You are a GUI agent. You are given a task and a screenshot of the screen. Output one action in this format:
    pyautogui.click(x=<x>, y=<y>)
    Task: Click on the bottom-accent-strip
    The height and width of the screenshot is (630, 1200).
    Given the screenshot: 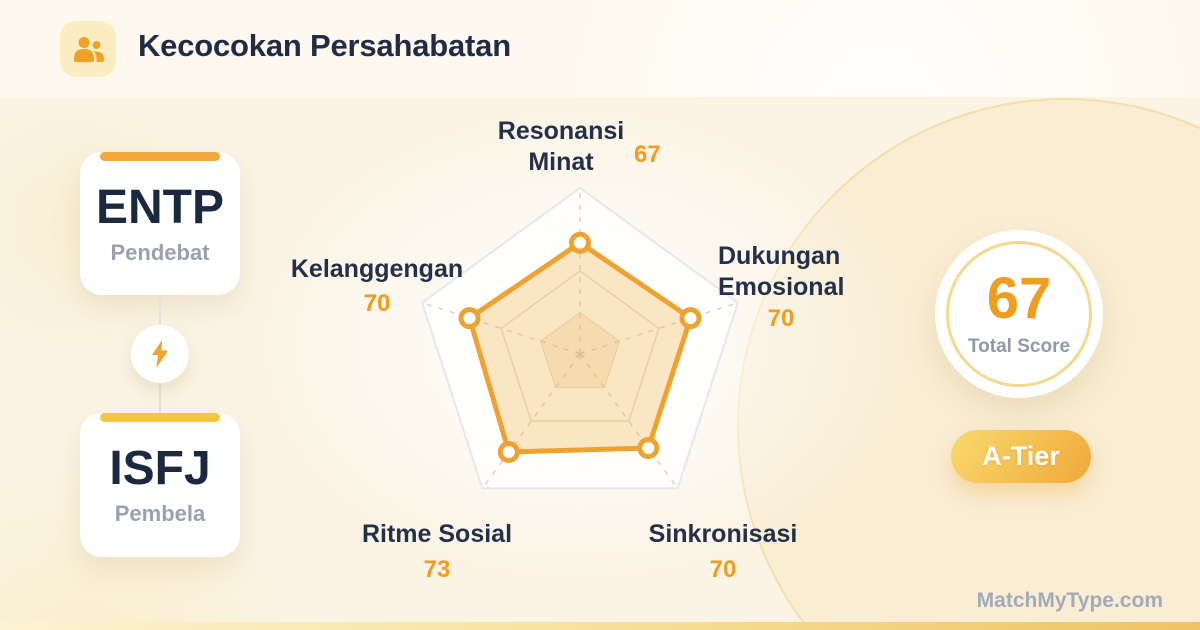 What is the action you would take?
    pyautogui.click(x=600, y=626)
    